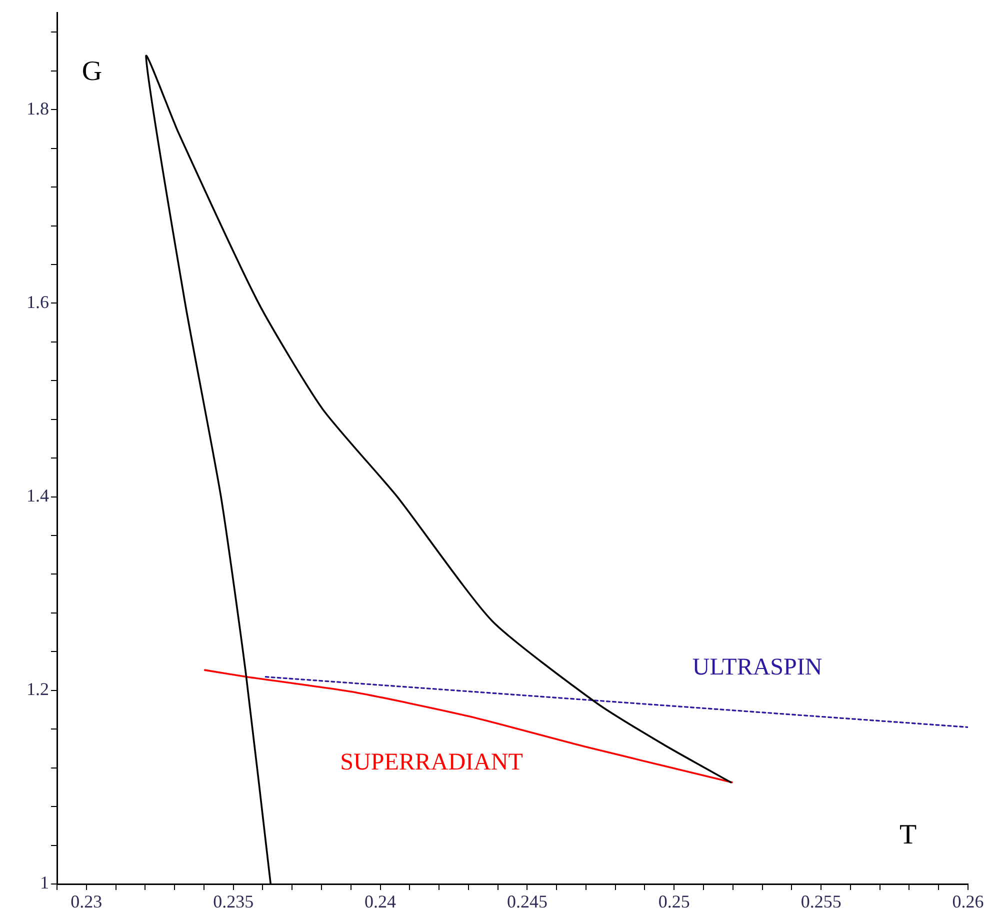  What do you see at coordinates (37, 302) in the screenshot?
I see `y-tick-label: 1.6` at bounding box center [37, 302].